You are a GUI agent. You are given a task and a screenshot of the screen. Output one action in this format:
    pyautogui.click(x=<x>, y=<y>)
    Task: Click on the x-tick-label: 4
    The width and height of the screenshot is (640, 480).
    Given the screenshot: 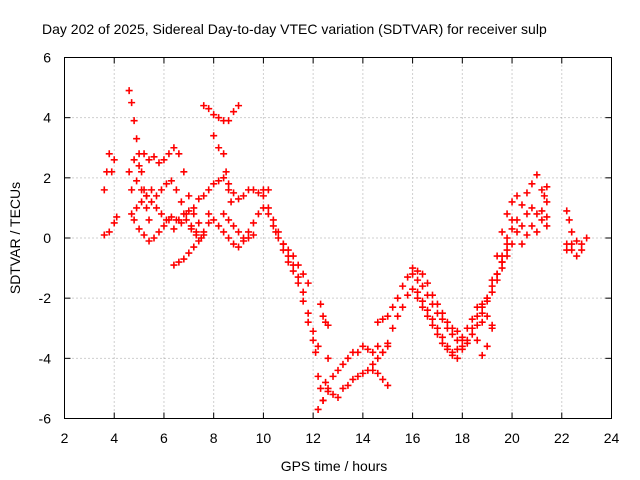 What is the action you would take?
    pyautogui.click(x=114, y=438)
    